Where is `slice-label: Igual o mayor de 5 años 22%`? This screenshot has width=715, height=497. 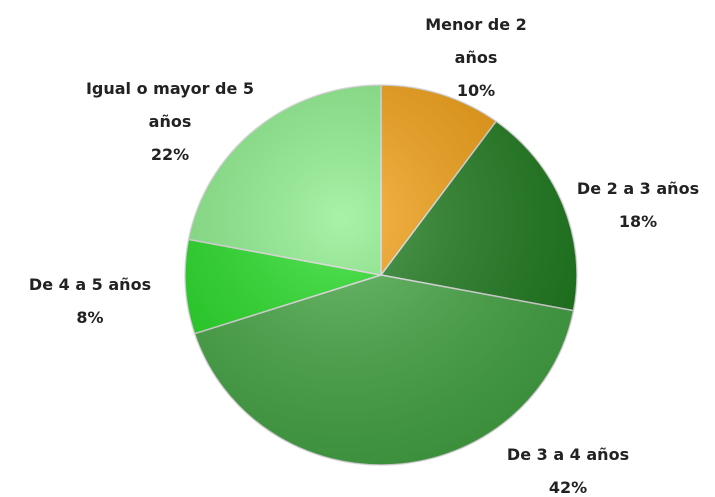
slice-label: Igual o mayor de 5 años 22% is located at coordinates (170, 121).